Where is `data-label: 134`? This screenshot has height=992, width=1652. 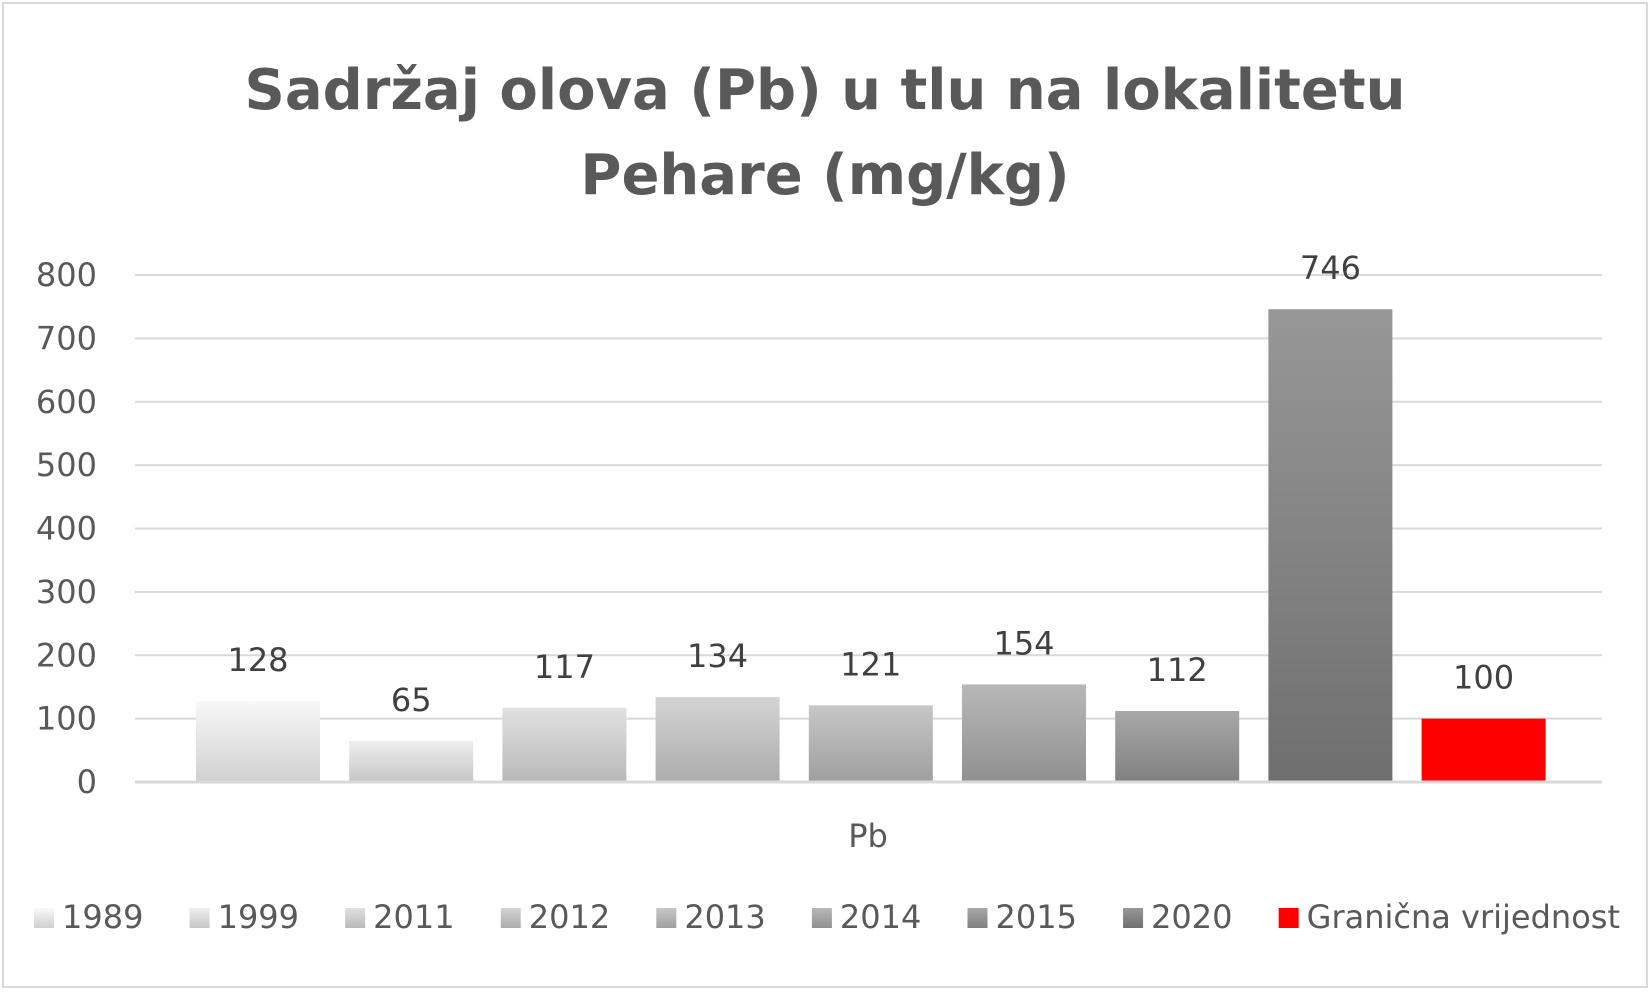
data-label: 134 is located at coordinates (717, 656).